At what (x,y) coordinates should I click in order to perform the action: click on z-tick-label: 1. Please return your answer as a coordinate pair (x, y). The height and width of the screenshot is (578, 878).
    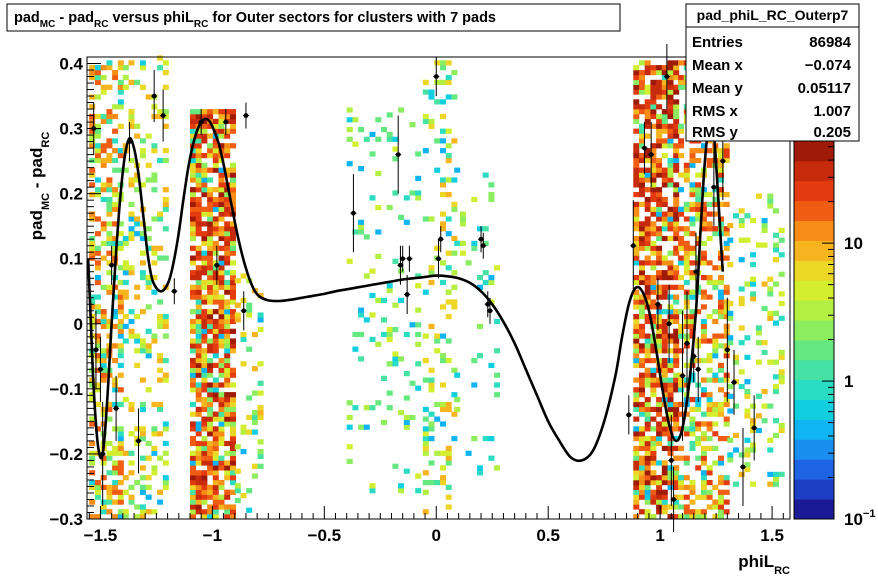
    Looking at the image, I should click on (848, 381).